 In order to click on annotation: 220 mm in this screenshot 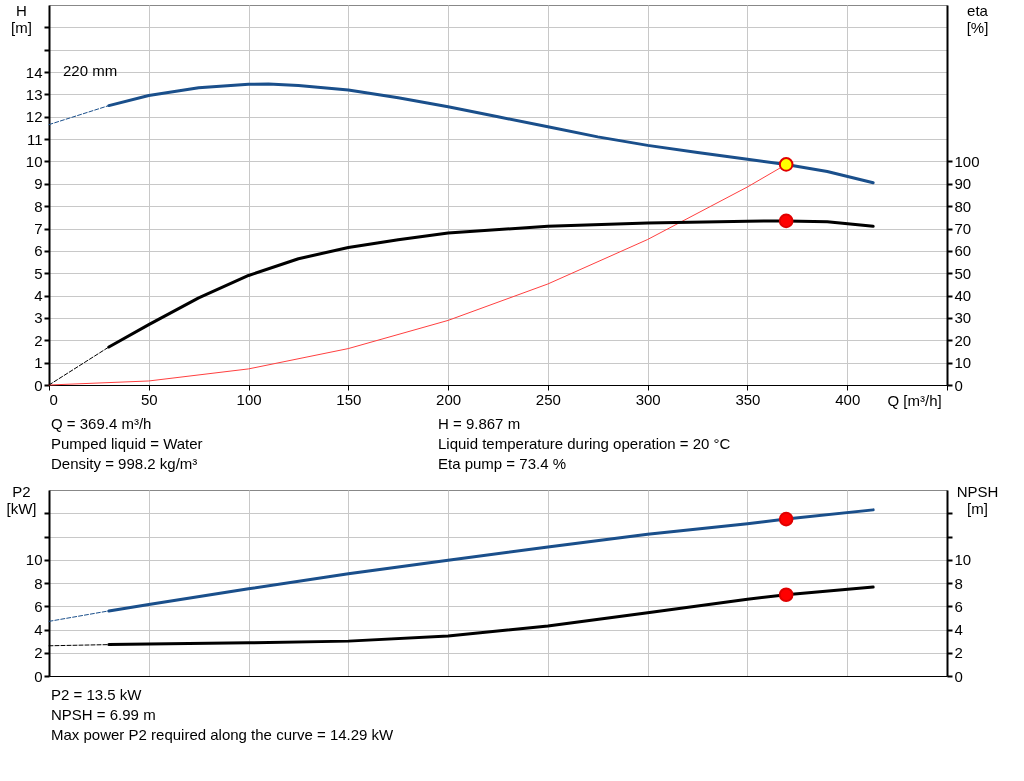, I will do `click(90, 70)`.